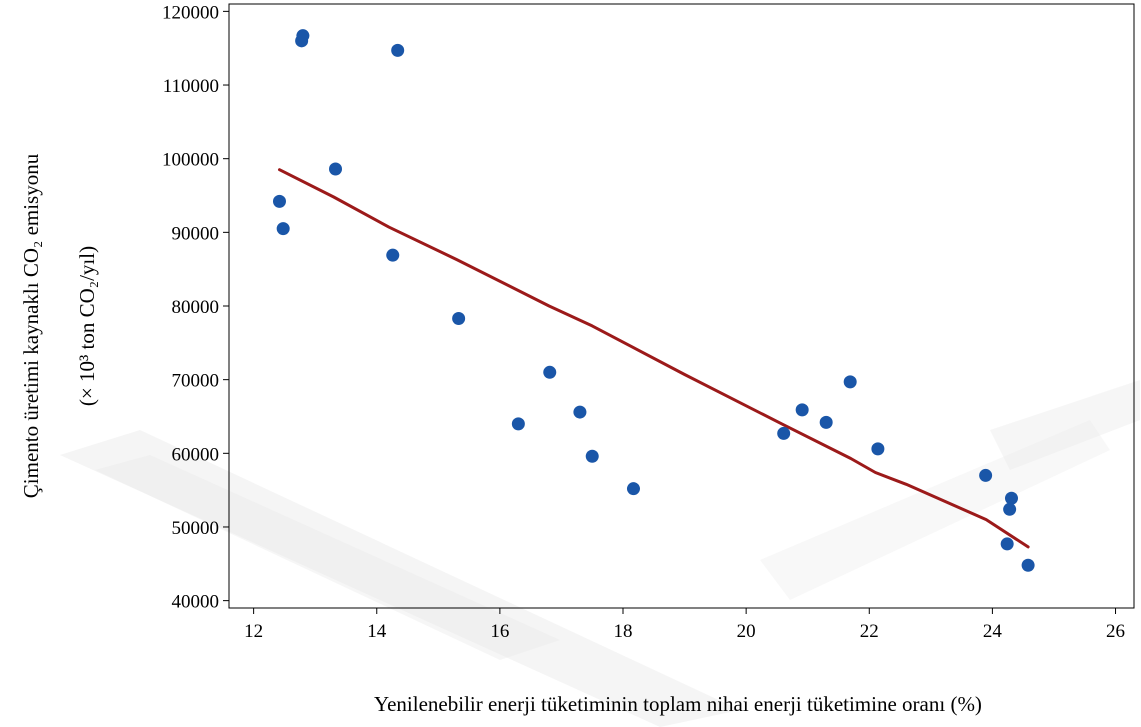  I want to click on x-tick-label: 26, so click(1115, 631).